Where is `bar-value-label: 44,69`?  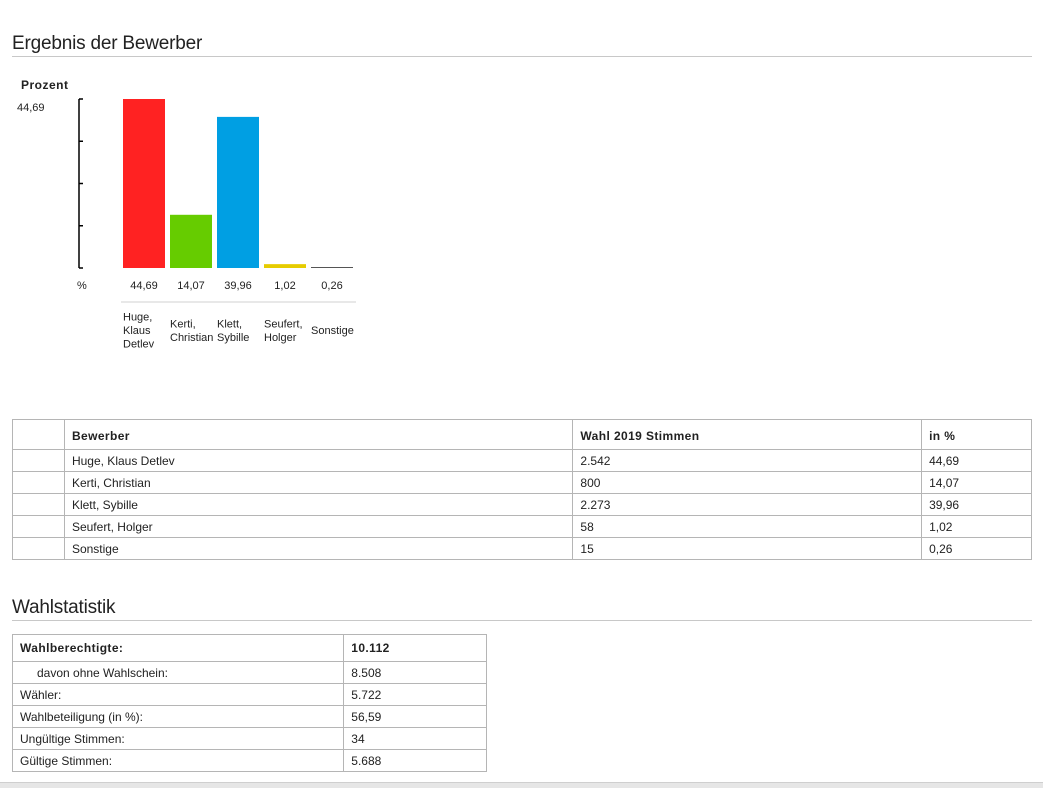
bar-value-label: 44,69 is located at coordinates (144, 286).